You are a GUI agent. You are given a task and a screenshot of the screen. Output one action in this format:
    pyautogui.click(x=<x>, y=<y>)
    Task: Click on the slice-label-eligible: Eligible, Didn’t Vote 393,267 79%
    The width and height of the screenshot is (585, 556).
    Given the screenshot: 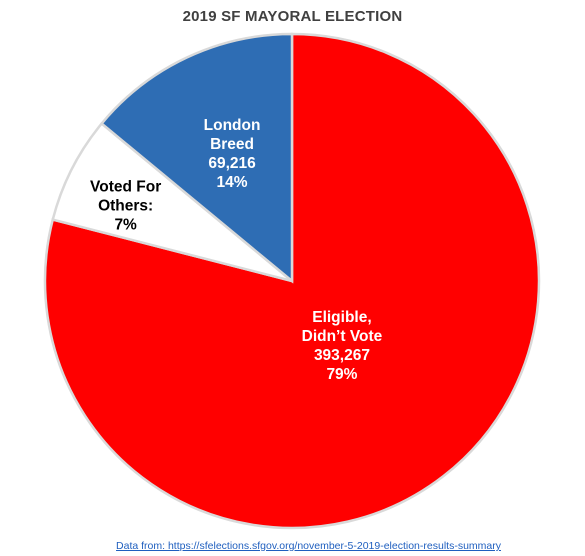 What is the action you would take?
    pyautogui.click(x=342, y=346)
    